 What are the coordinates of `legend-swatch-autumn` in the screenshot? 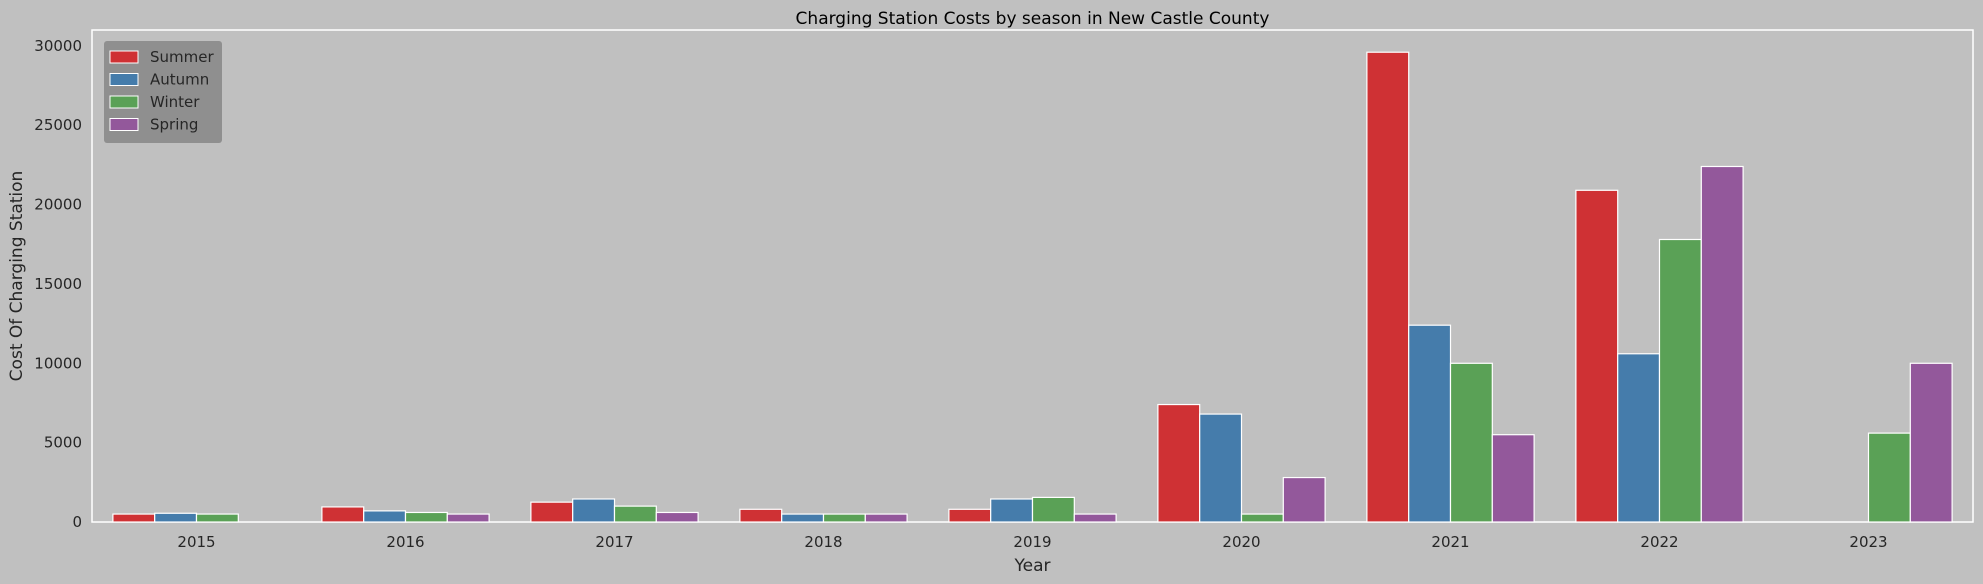 It's located at (124, 79).